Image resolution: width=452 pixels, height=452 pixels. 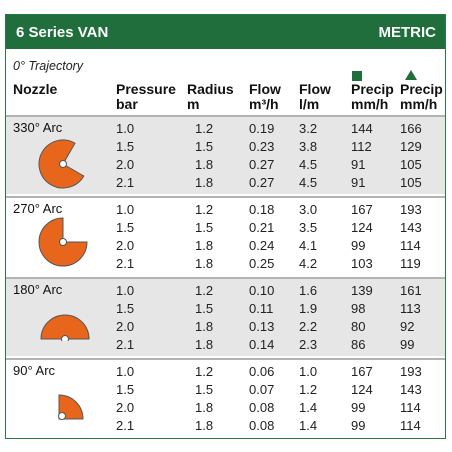 What do you see at coordinates (308, 290) in the screenshot?
I see `cell-flow-lm: 1.6` at bounding box center [308, 290].